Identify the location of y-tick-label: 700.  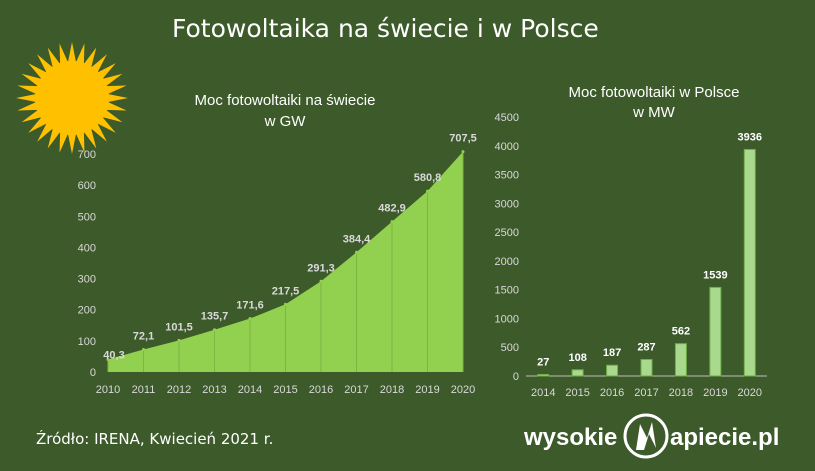
(87, 155).